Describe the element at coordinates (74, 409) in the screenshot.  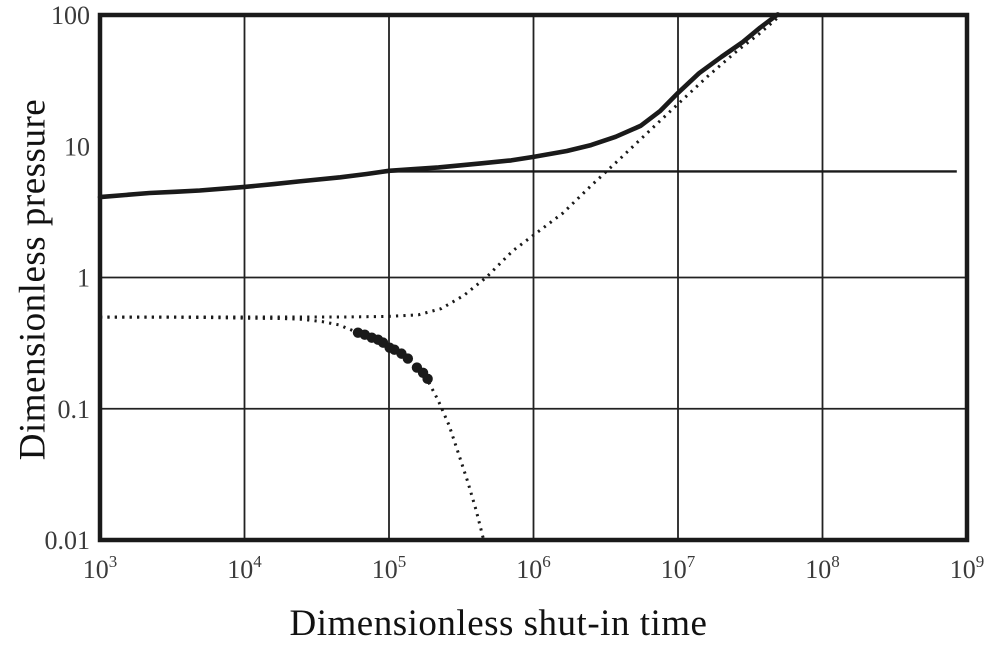
I see `y-tick-label: 0.1` at that location.